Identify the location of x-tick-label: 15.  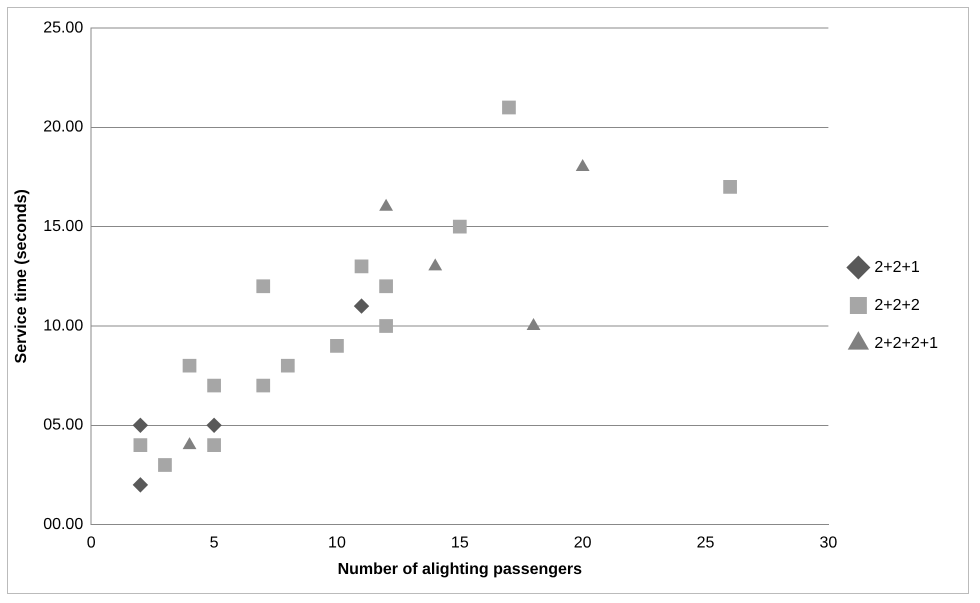
(459, 543).